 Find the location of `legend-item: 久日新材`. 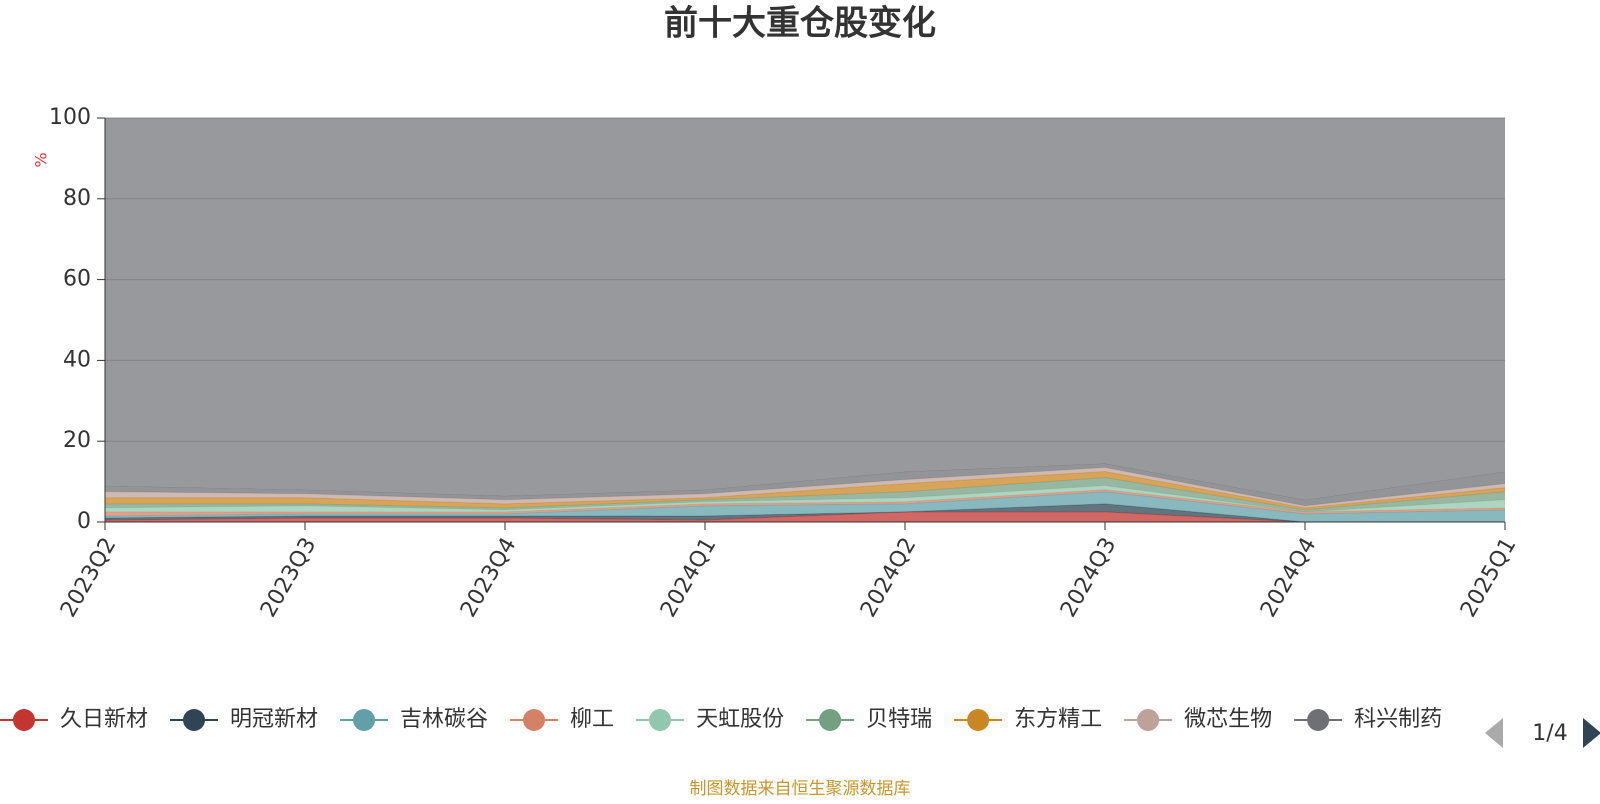

legend-item: 久日新材 is located at coordinates (74, 719).